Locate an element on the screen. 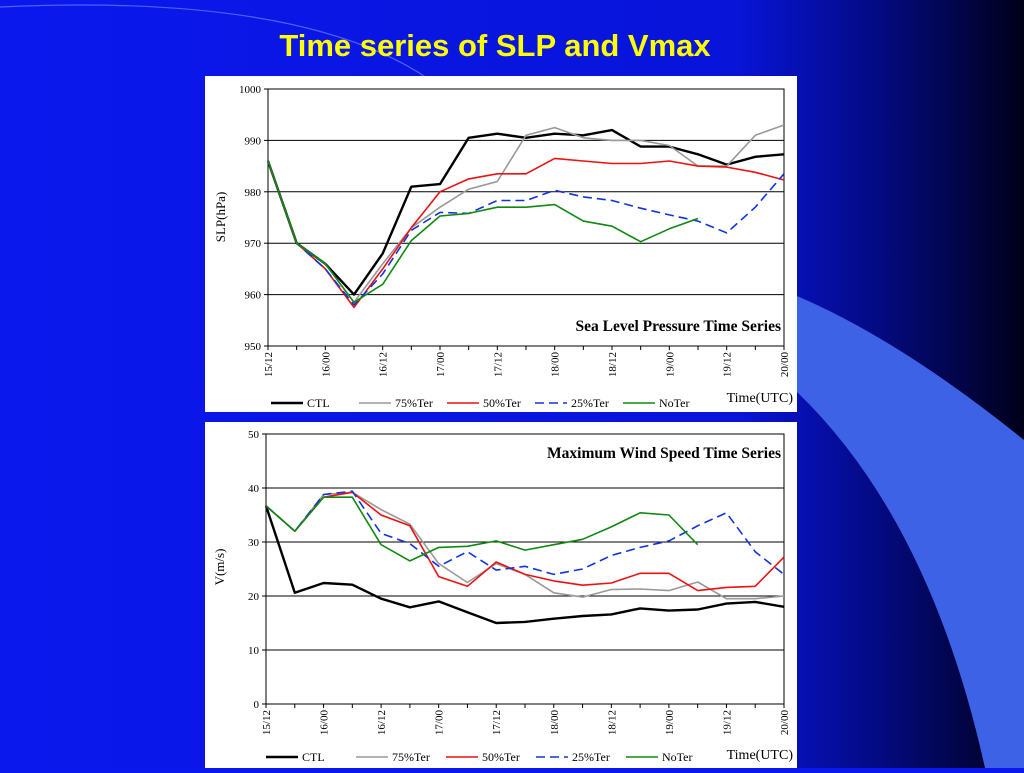 This screenshot has height=773, width=1024. y-tick-label: 40 is located at coordinates (254, 489).